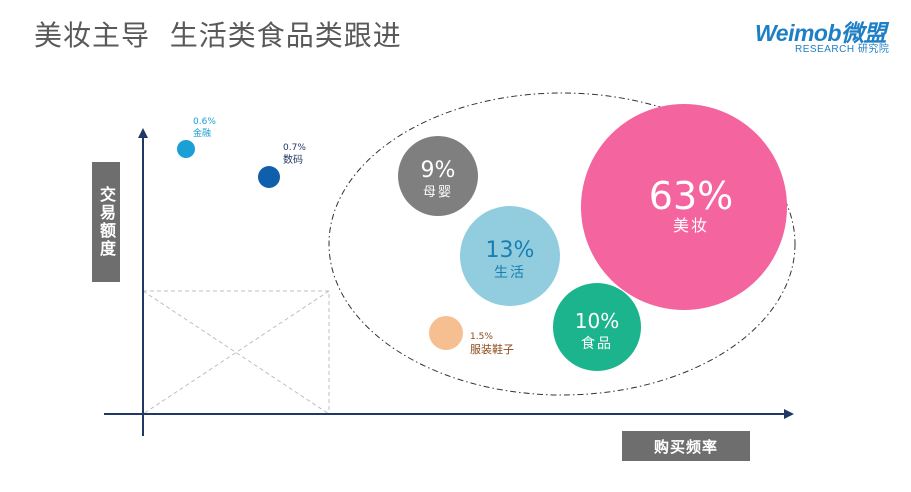  Describe the element at coordinates (597, 321) in the screenshot. I see `bubble-value-label: 10%` at that location.